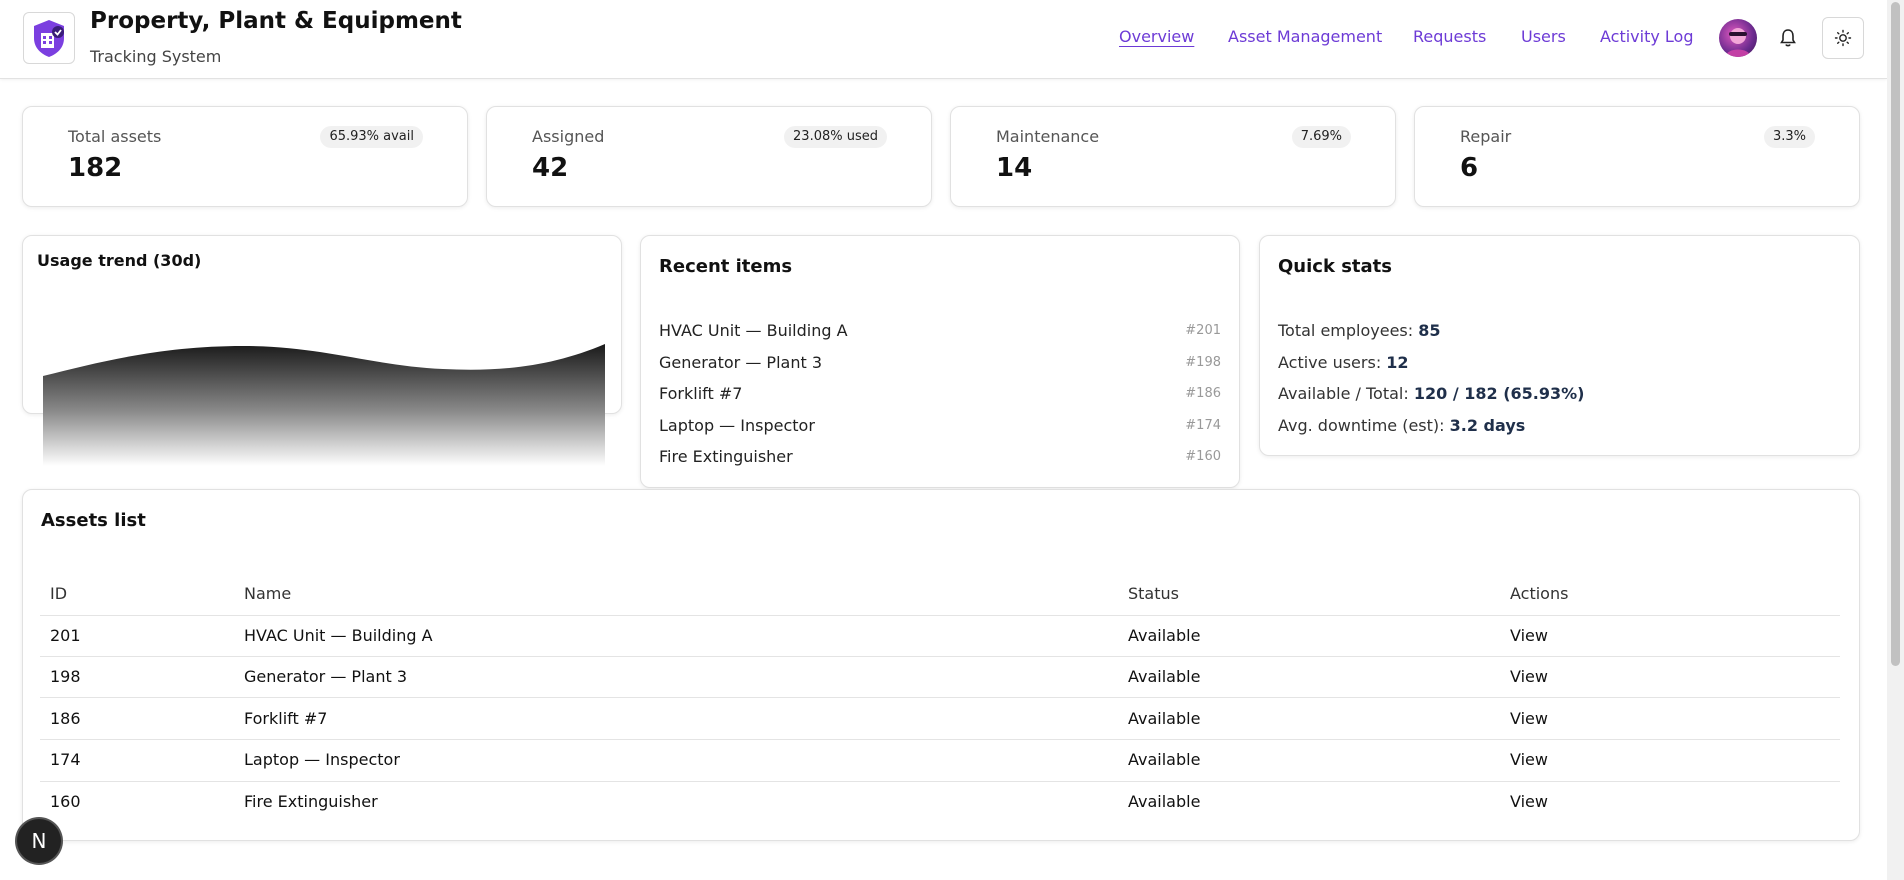 The image size is (1904, 880). I want to click on recent-item: Forklift #7 #186, so click(940, 395).